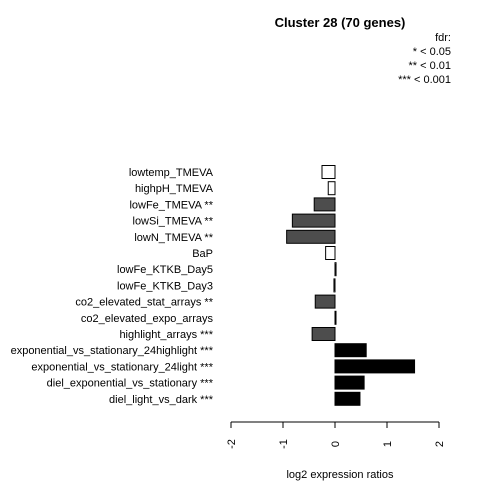  I want to click on category-label-7: lowFe_KTKB_Day5, so click(165, 270).